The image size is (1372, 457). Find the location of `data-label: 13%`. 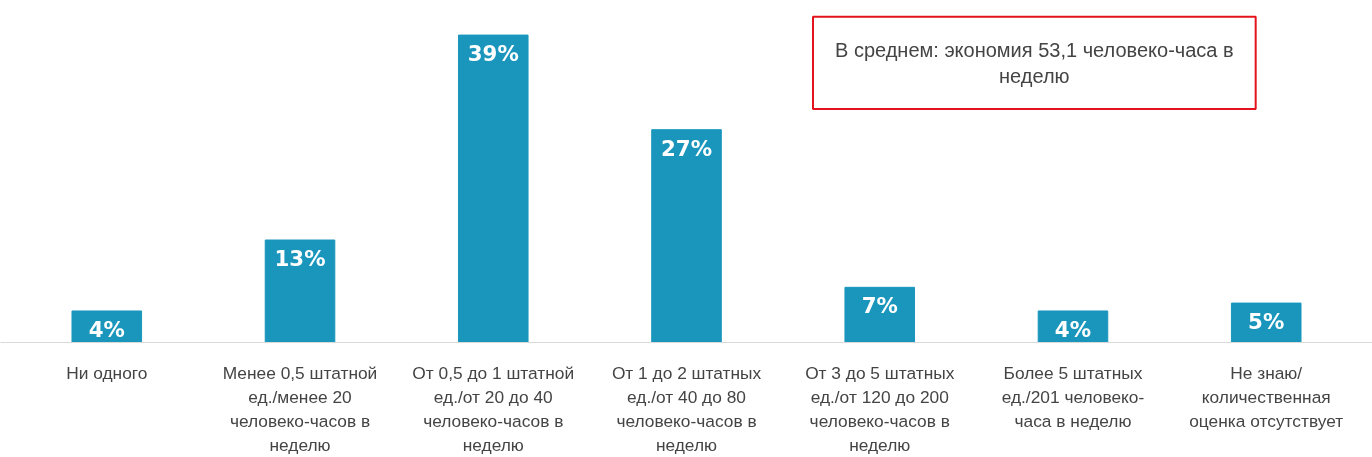

data-label: 13% is located at coordinates (300, 259).